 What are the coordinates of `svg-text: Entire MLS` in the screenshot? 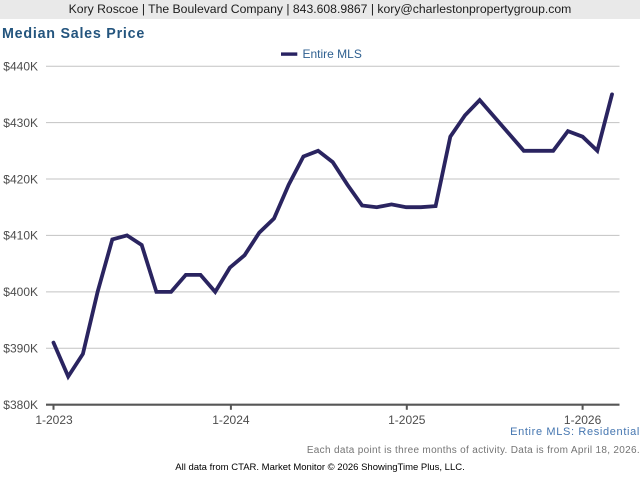 It's located at (332, 54).